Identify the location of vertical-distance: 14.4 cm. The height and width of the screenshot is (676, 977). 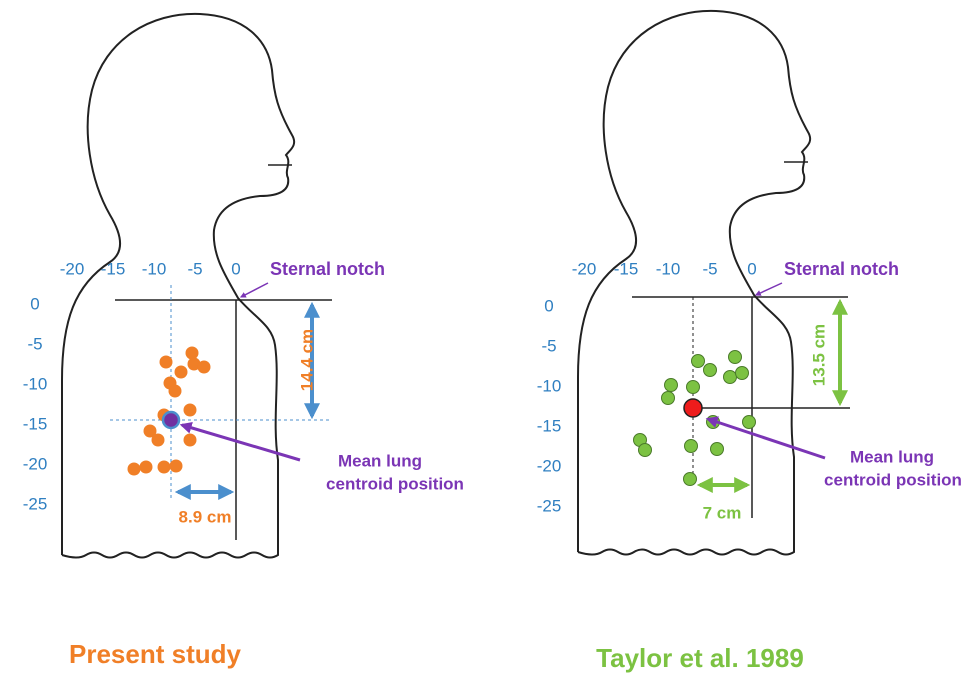
(306, 360).